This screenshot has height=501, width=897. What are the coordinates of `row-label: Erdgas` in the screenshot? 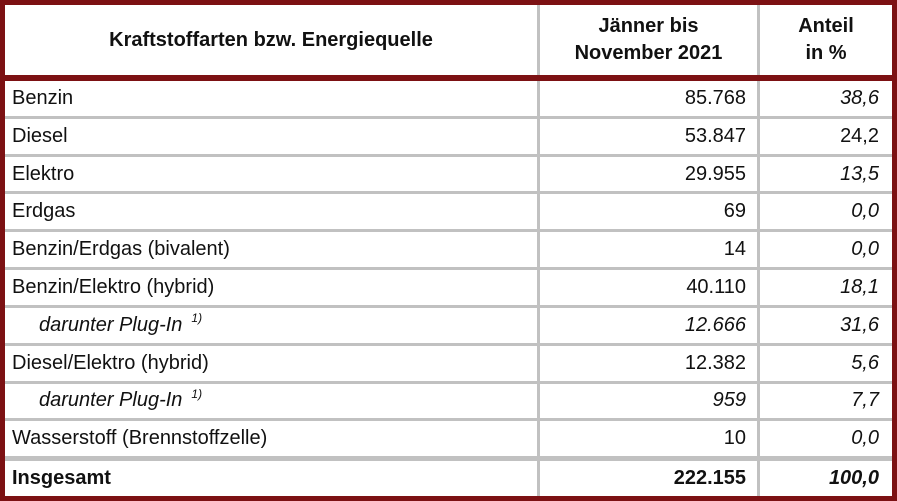 It's located at (44, 211).